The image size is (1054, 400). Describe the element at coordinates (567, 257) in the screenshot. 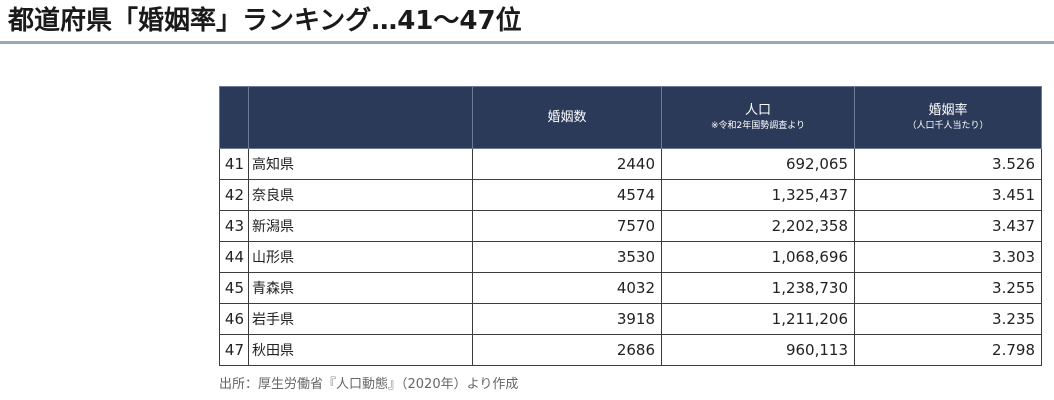

I see `marriages-cell: 3530` at that location.